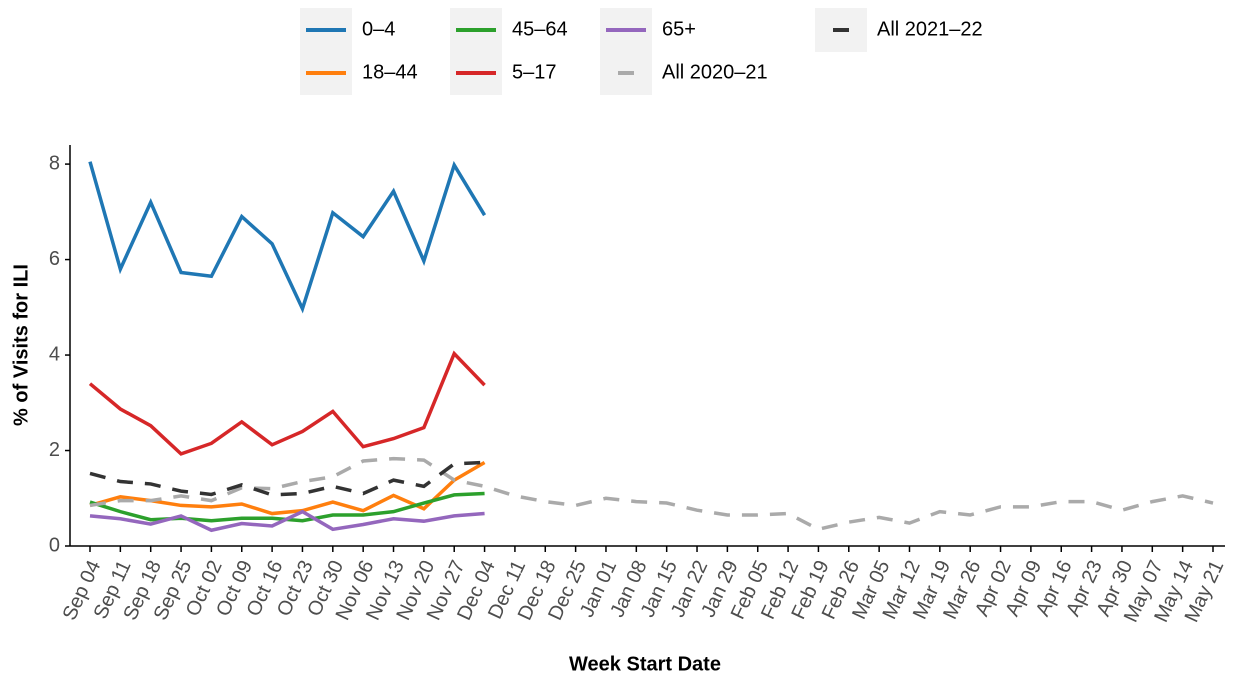 This screenshot has width=1235, height=690. What do you see at coordinates (54, 163) in the screenshot?
I see `y-tick-label: 8` at bounding box center [54, 163].